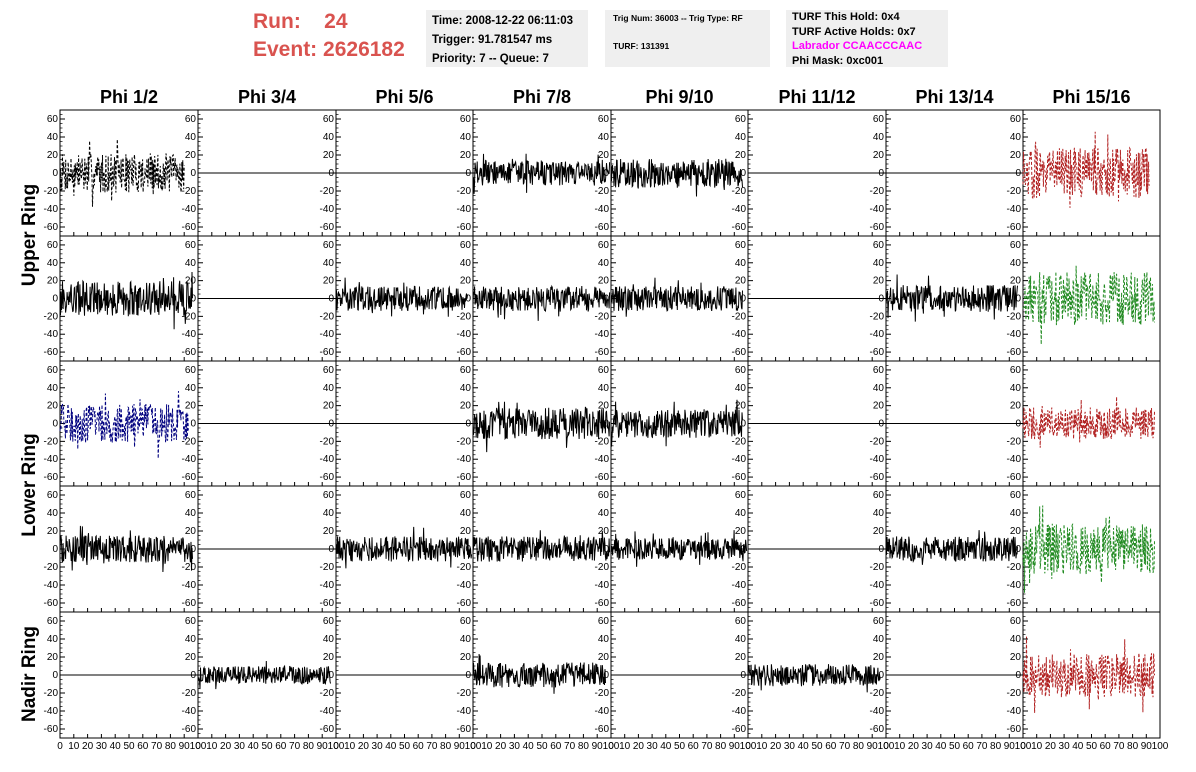 This screenshot has height=772, width=1196. I want to click on run-row: Run: 24, so click(329, 22).